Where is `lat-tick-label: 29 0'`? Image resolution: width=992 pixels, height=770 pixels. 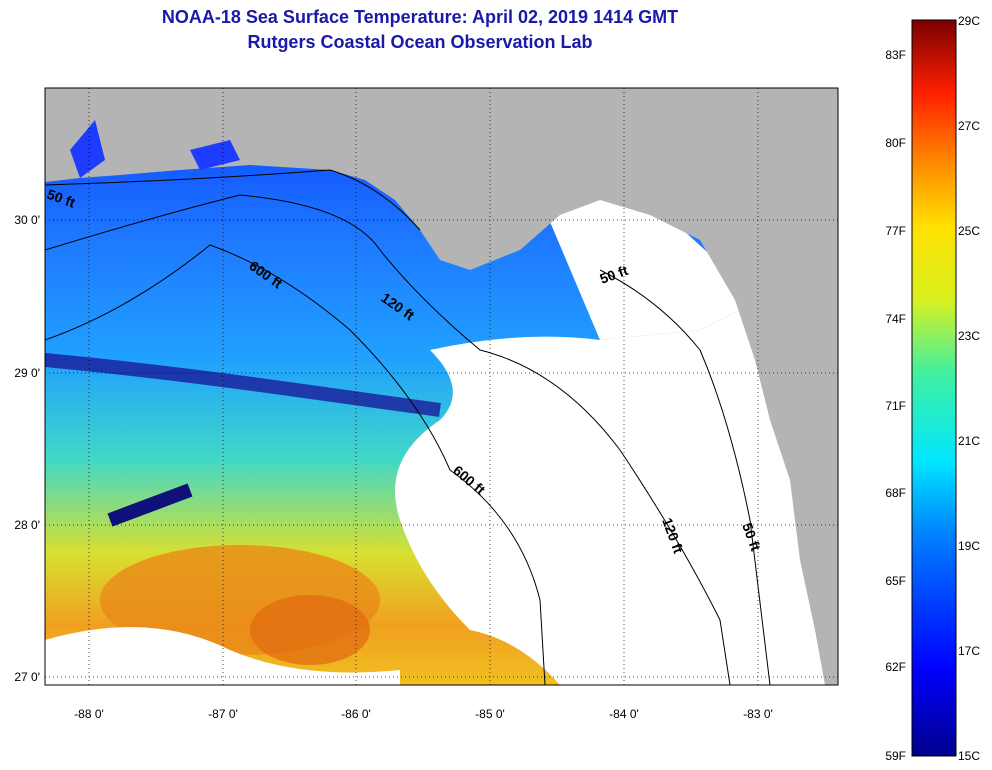
lat-tick-label: 29 0' is located at coordinates (27, 373).